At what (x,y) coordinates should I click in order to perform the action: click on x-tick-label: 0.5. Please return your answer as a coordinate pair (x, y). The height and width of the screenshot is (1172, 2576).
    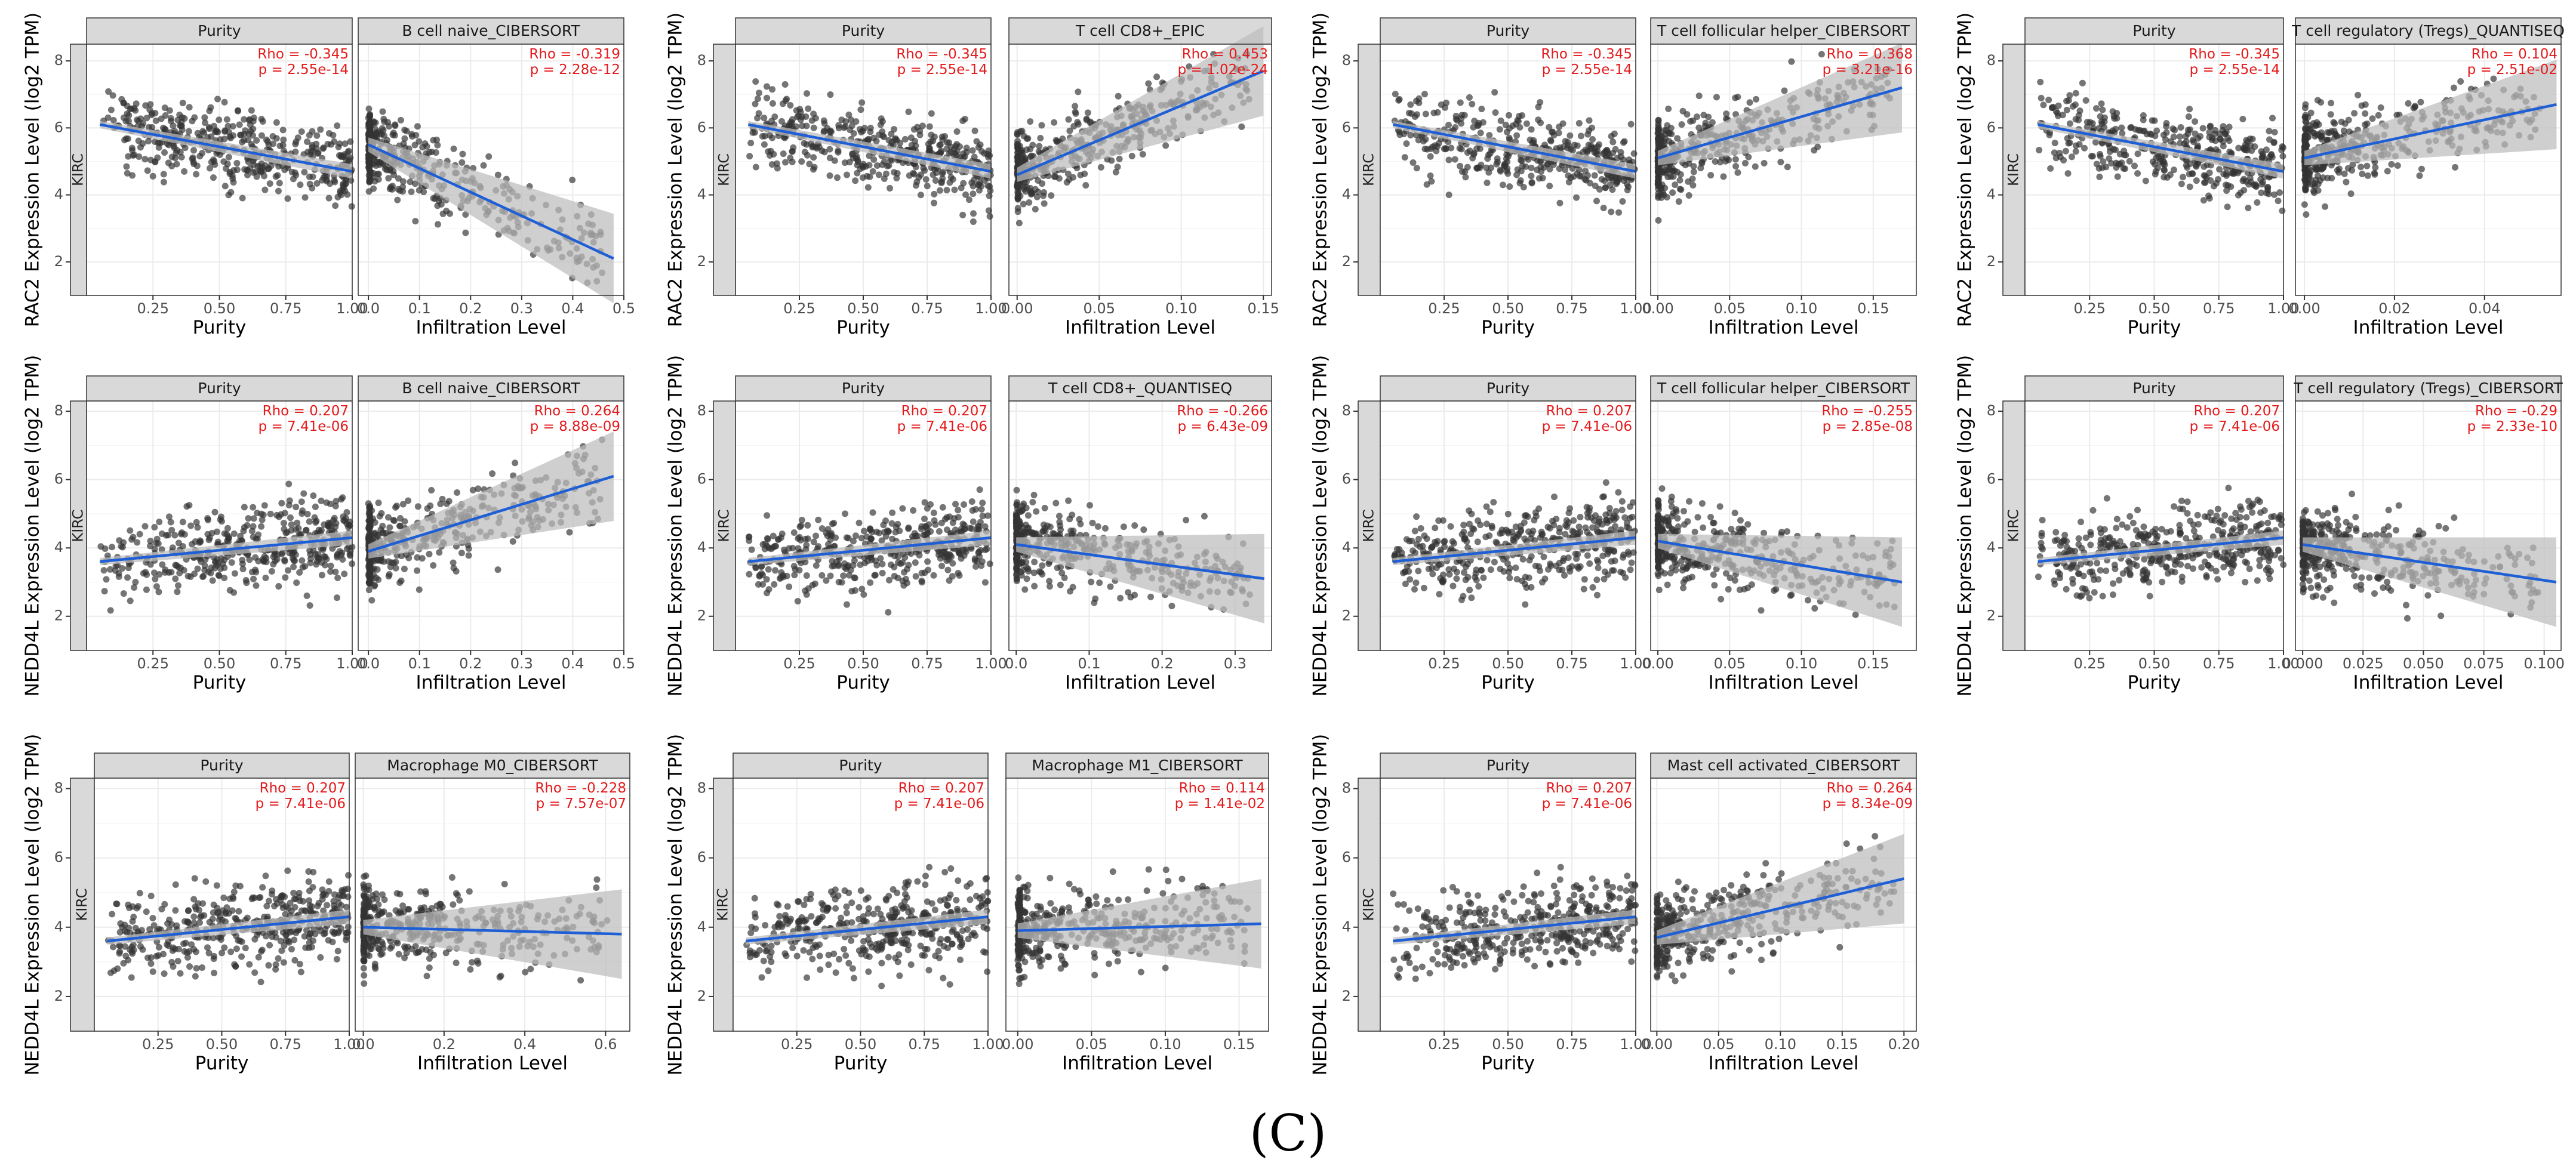
    Looking at the image, I should click on (624, 663).